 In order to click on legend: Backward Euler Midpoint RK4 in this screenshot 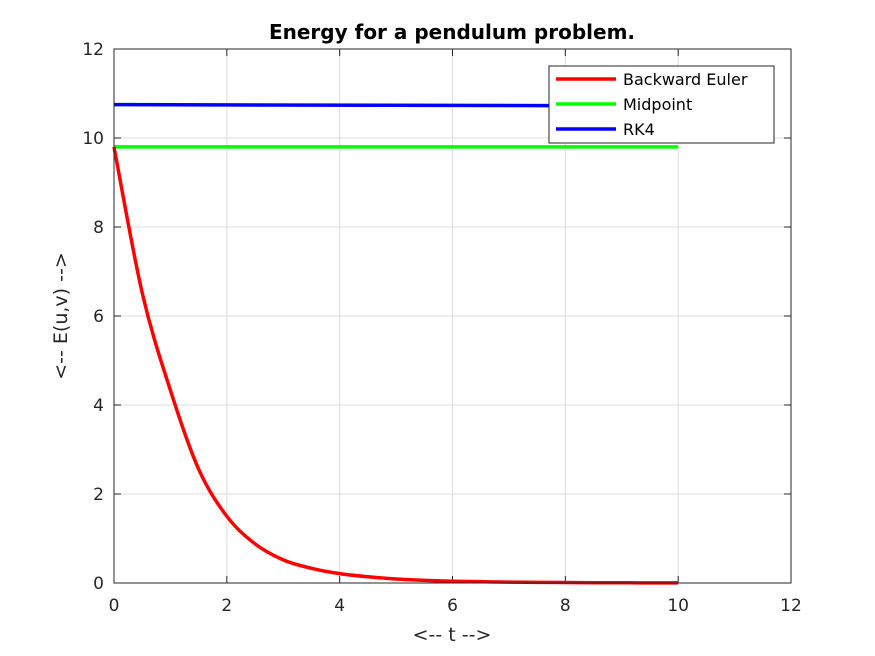, I will do `click(661, 104)`.